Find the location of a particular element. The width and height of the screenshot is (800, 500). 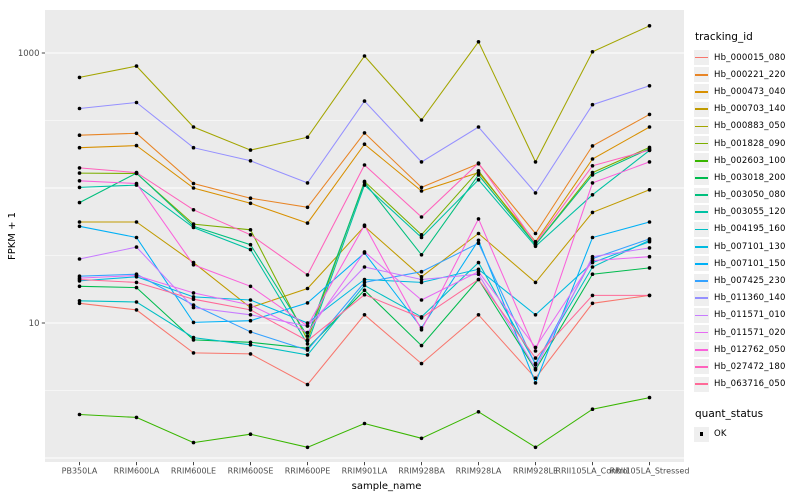

legend-item-label: Hb_003055_120 is located at coordinates (750, 212).